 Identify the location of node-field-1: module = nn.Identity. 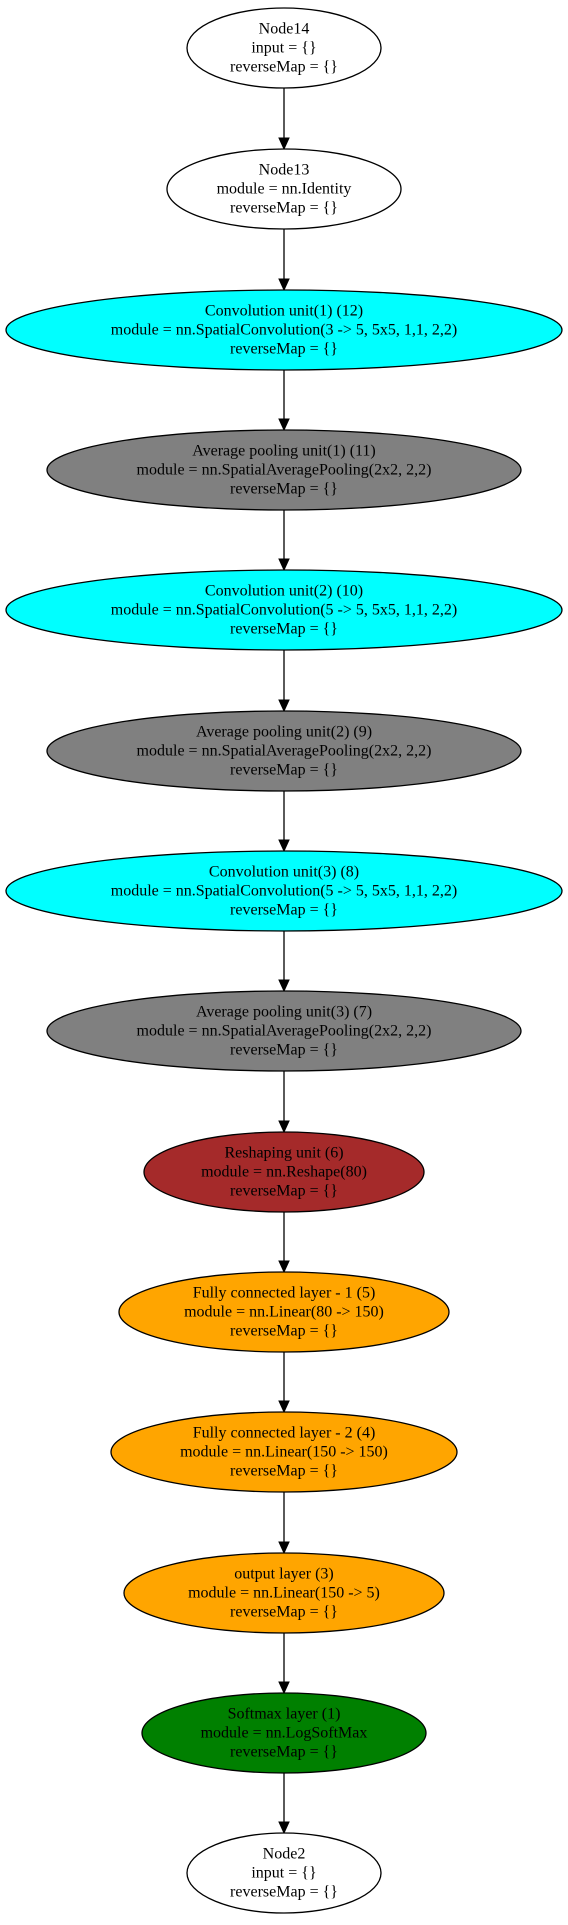
(284, 189).